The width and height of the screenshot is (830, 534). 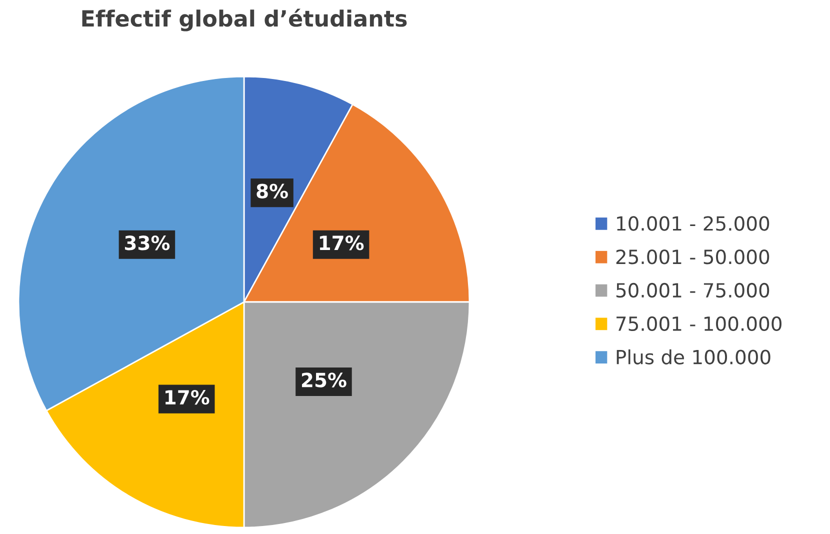 What do you see at coordinates (693, 223) in the screenshot?
I see `legend-label: 10.001 - 25.000` at bounding box center [693, 223].